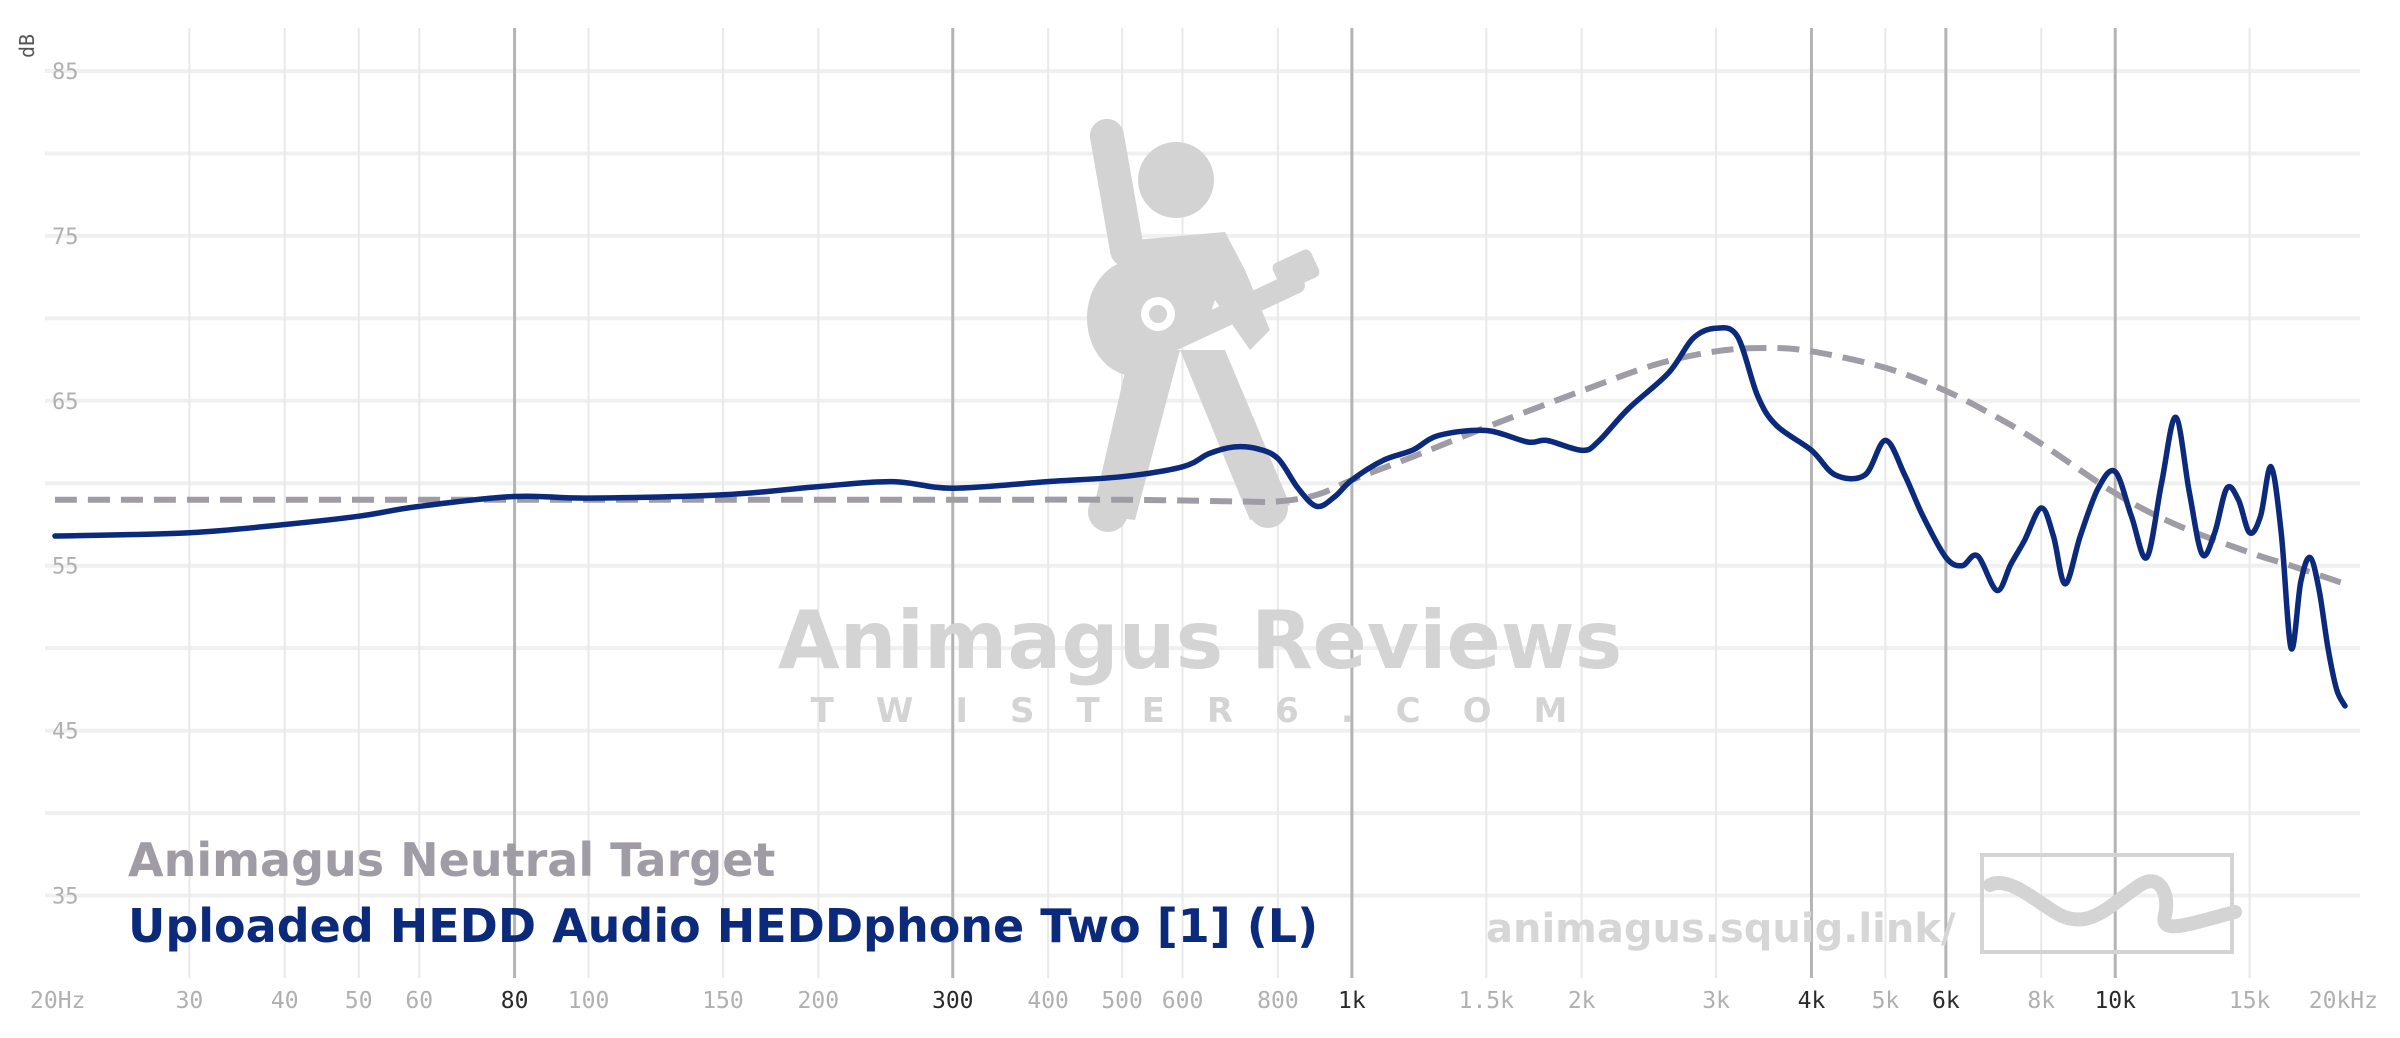 The image size is (2400, 1038). Describe the element at coordinates (1200, 640) in the screenshot. I see `watermark-title: Animagus Reviews` at that location.